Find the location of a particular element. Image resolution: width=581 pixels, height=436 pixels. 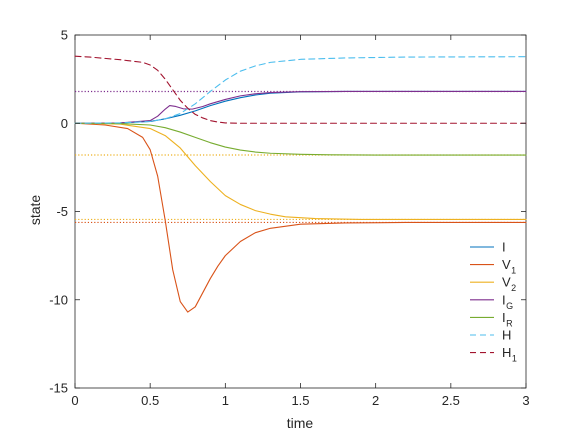

legend-label-subscript: R is located at coordinates (509, 323).